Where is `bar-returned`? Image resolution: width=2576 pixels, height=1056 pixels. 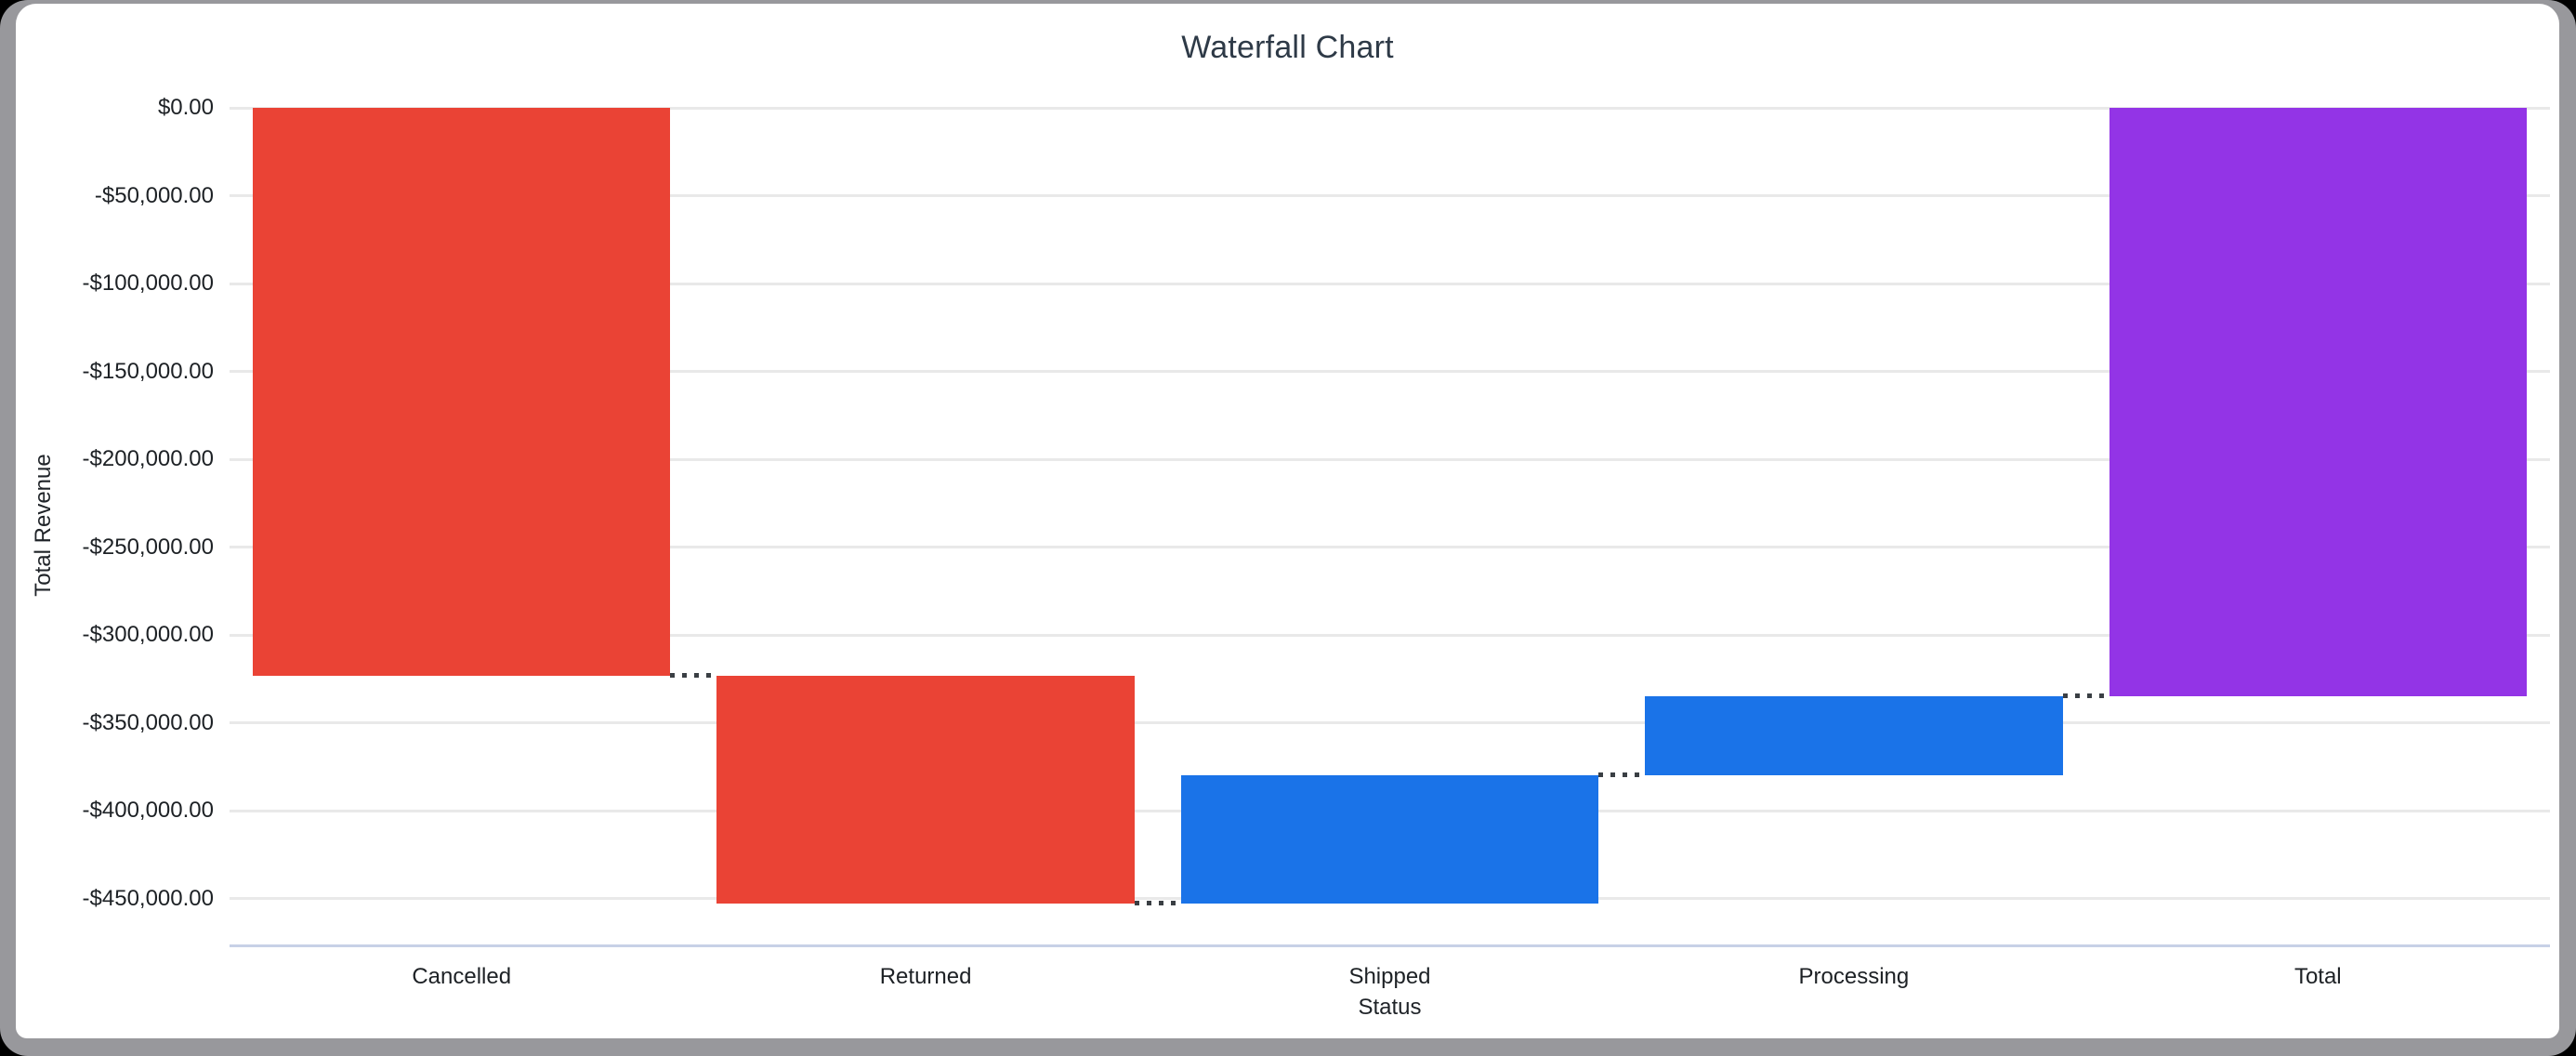
bar-returned is located at coordinates (925, 789).